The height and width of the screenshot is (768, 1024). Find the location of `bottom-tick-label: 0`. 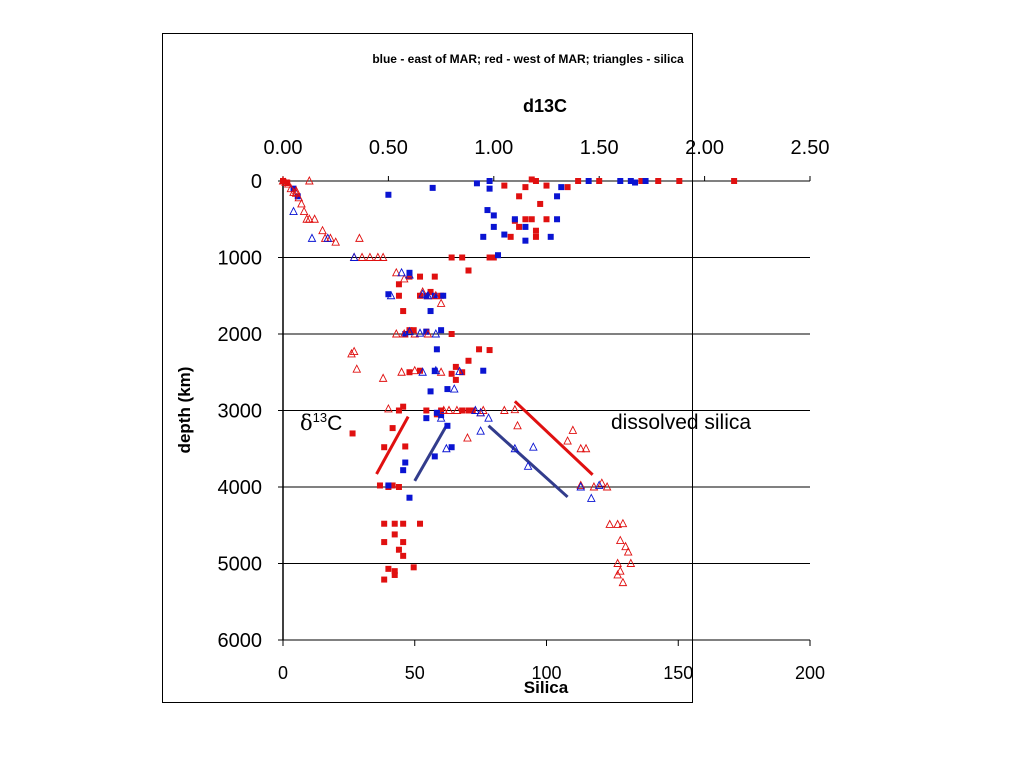

bottom-tick-label: 0 is located at coordinates (283, 673).